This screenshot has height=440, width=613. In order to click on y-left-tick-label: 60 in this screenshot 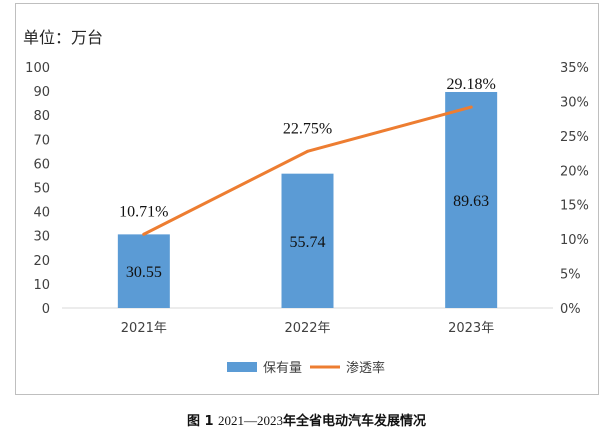, I will do `click(41, 164)`.